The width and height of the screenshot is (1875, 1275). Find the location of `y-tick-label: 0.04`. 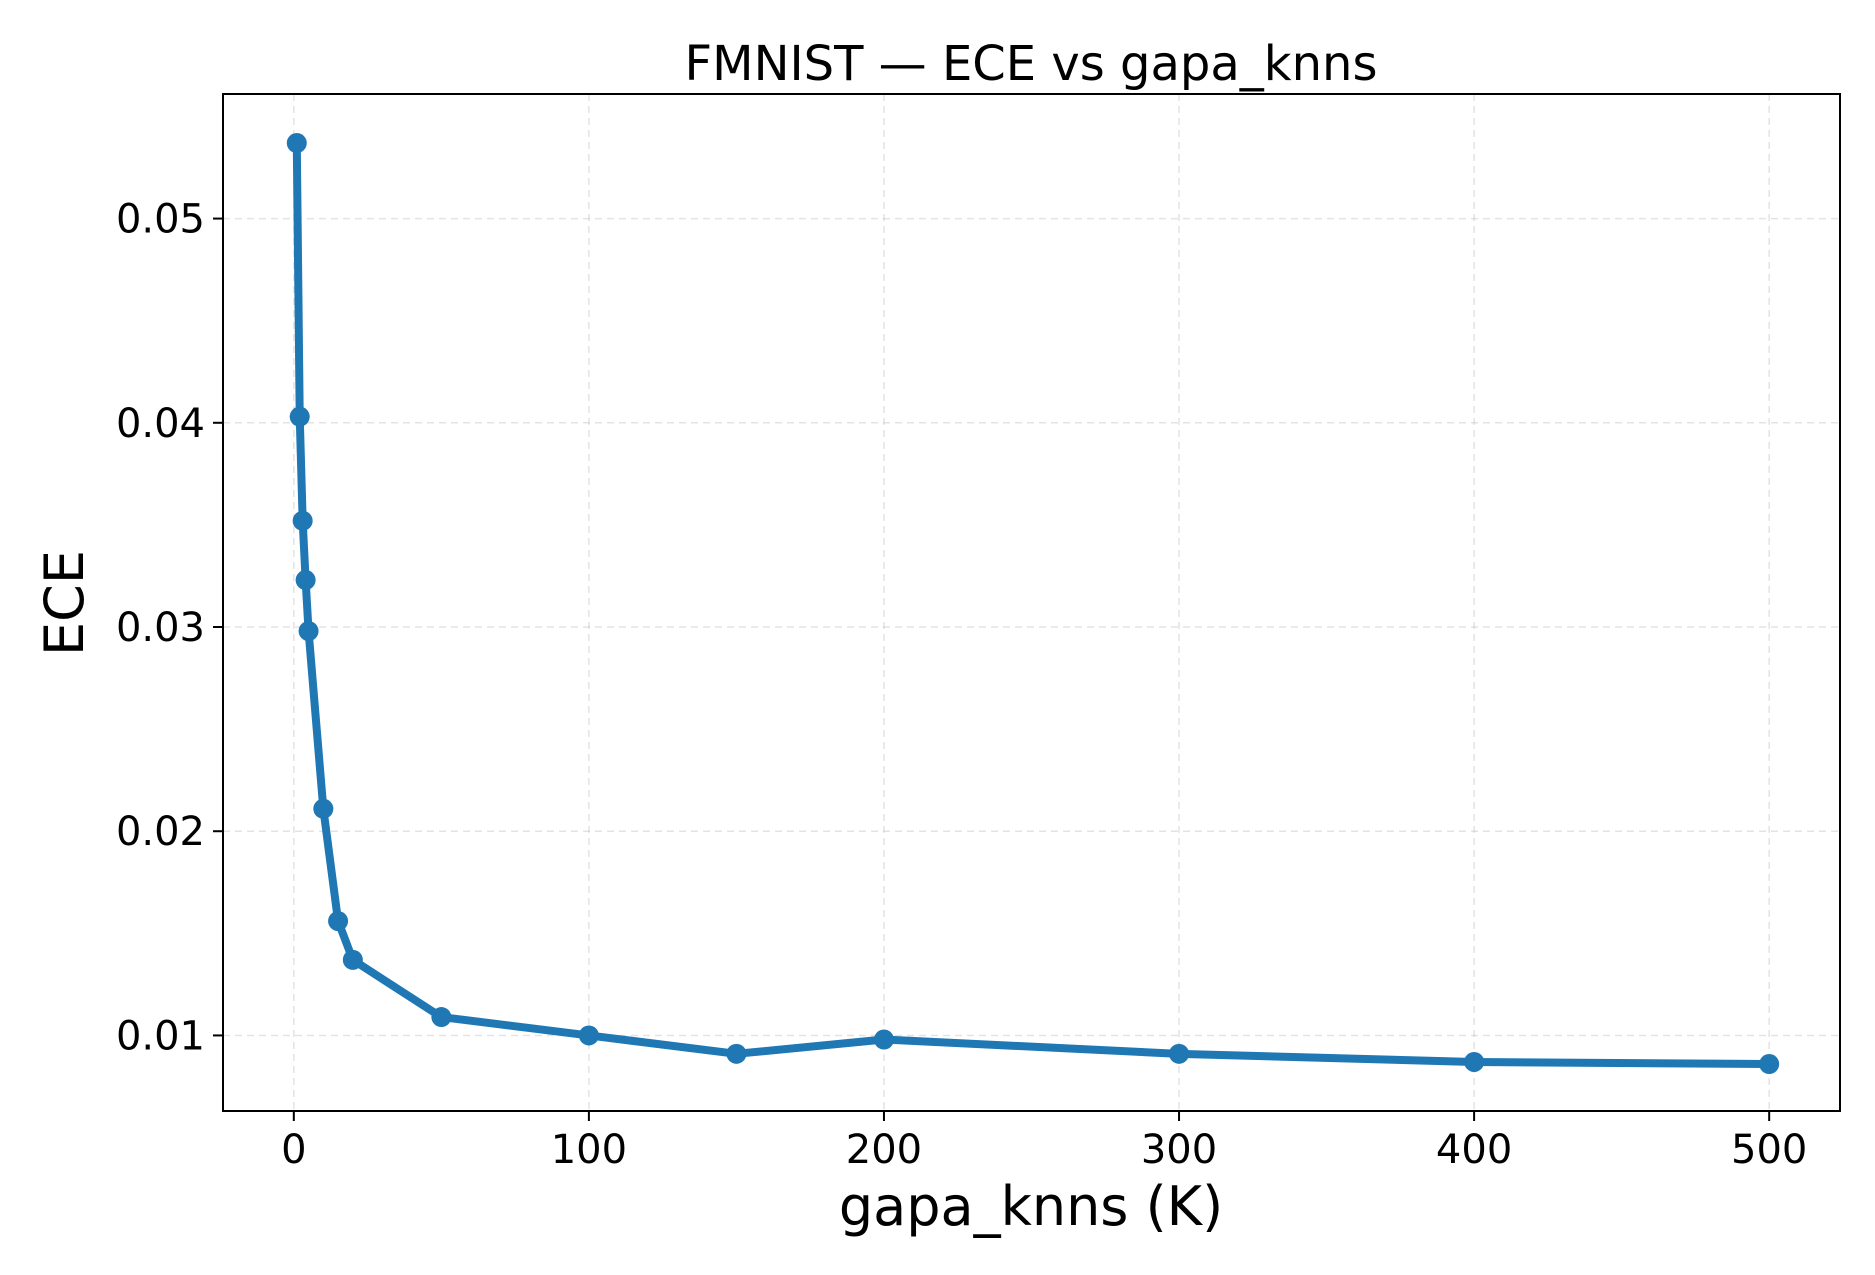

y-tick-label: 0.04 is located at coordinates (160, 424).